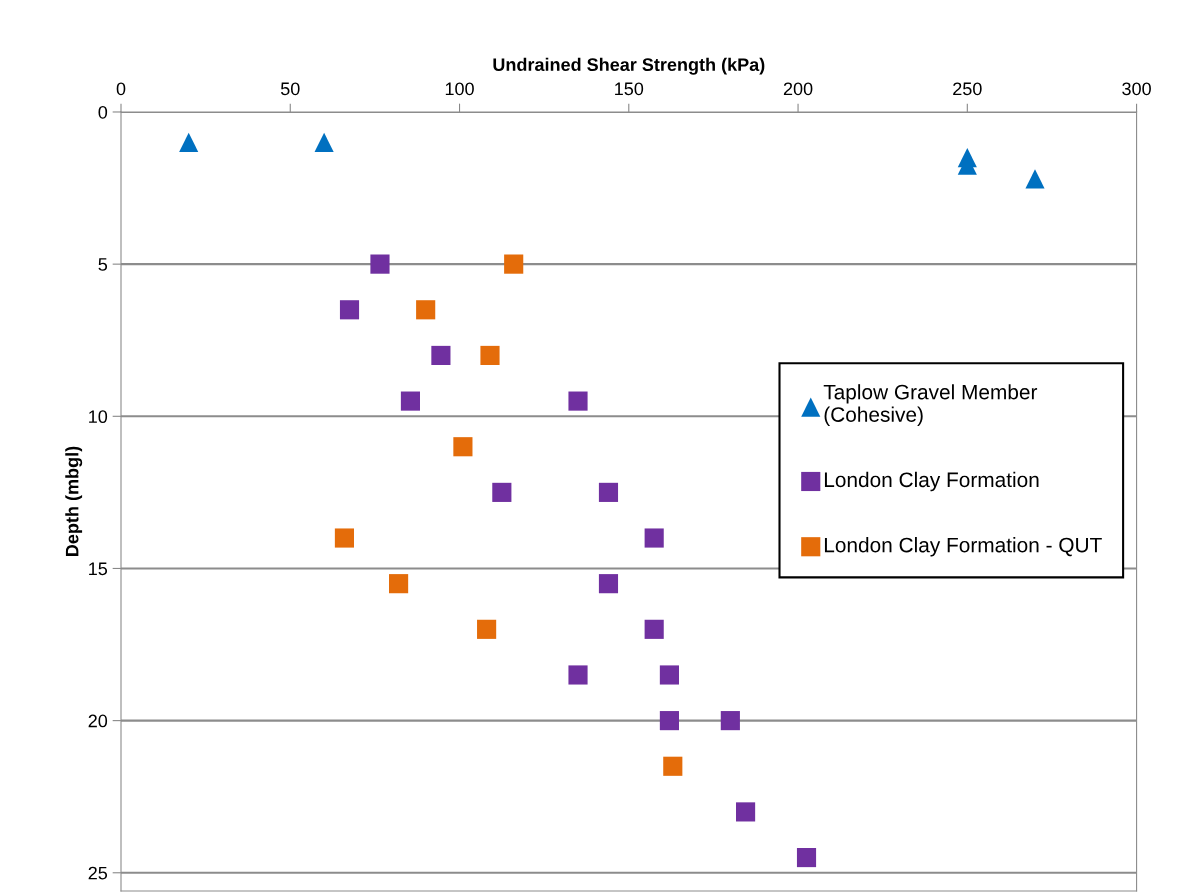 The width and height of the screenshot is (1204, 893). I want to click on y-tick-label: 10, so click(98, 417).